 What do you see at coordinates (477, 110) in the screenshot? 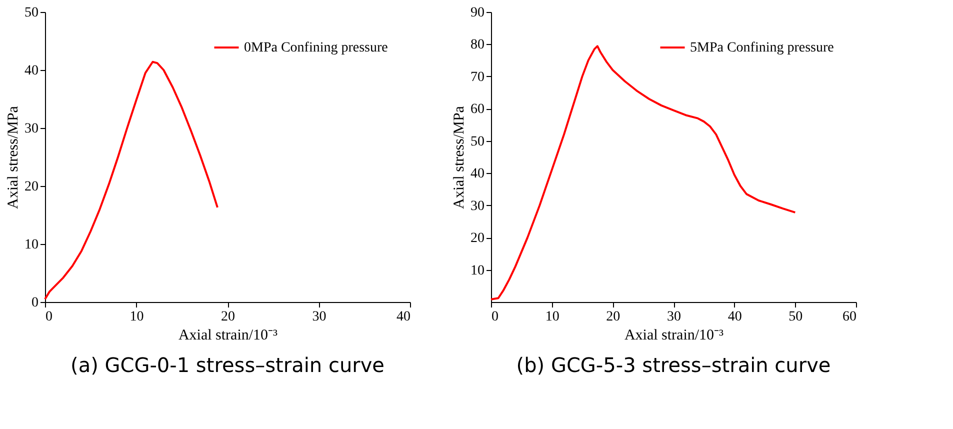
I see `y-tick-label: 60` at bounding box center [477, 110].